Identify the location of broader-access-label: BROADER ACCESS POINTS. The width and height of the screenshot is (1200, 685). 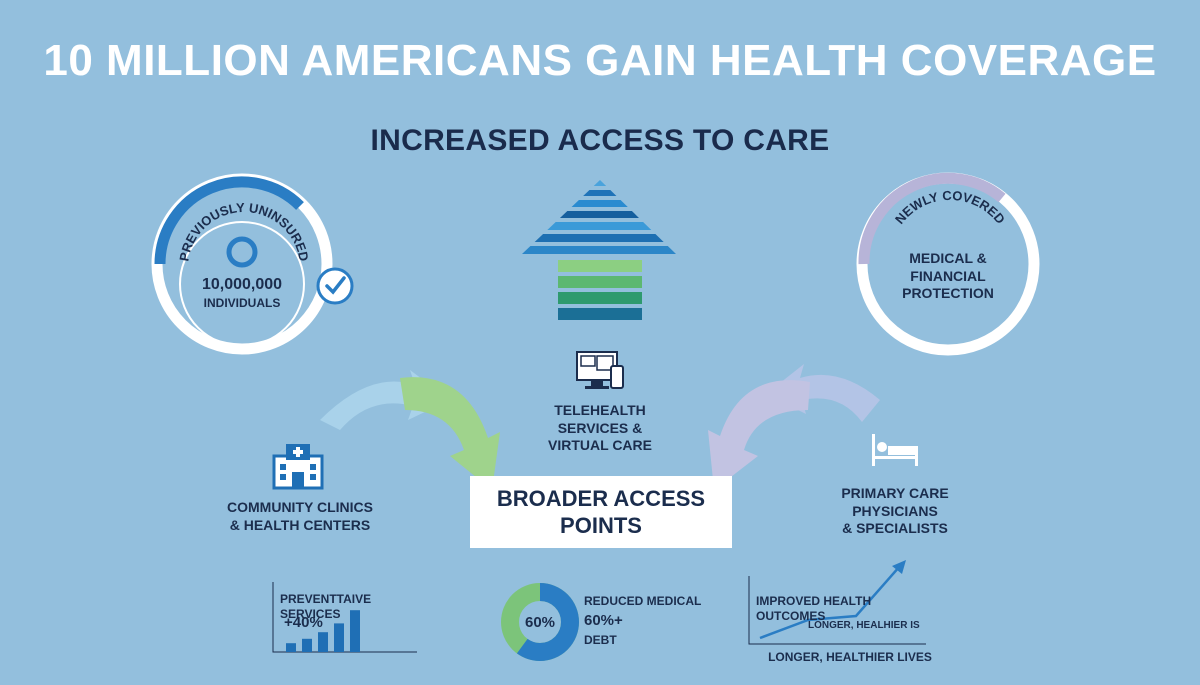
(601, 512).